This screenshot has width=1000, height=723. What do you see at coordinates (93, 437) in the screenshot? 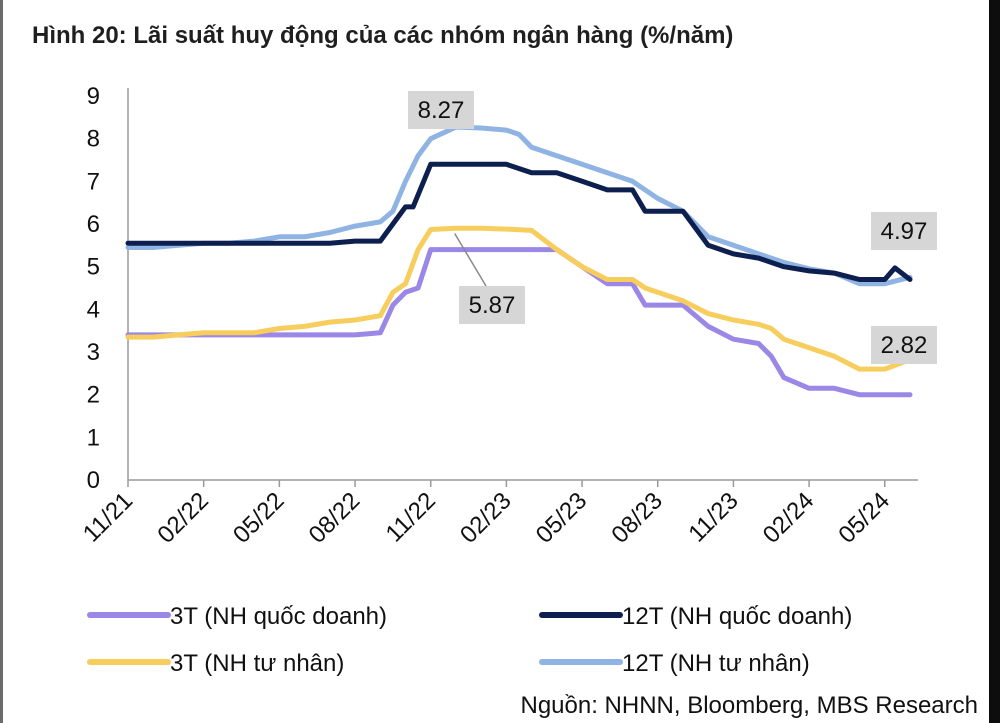
I see `y-tick-label: 1` at bounding box center [93, 437].